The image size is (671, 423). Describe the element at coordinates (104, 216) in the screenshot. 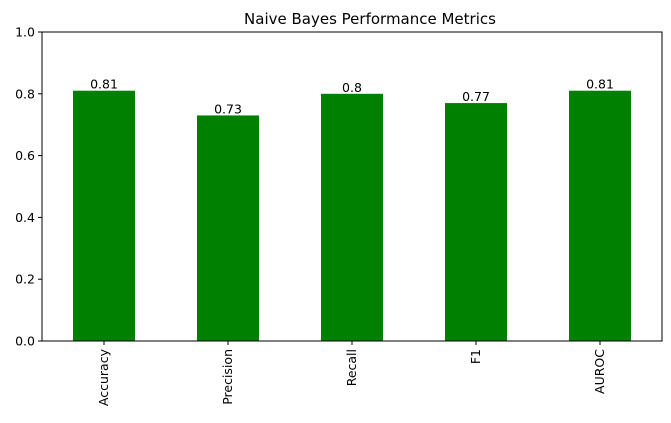

I see `bar-accuracy` at that location.